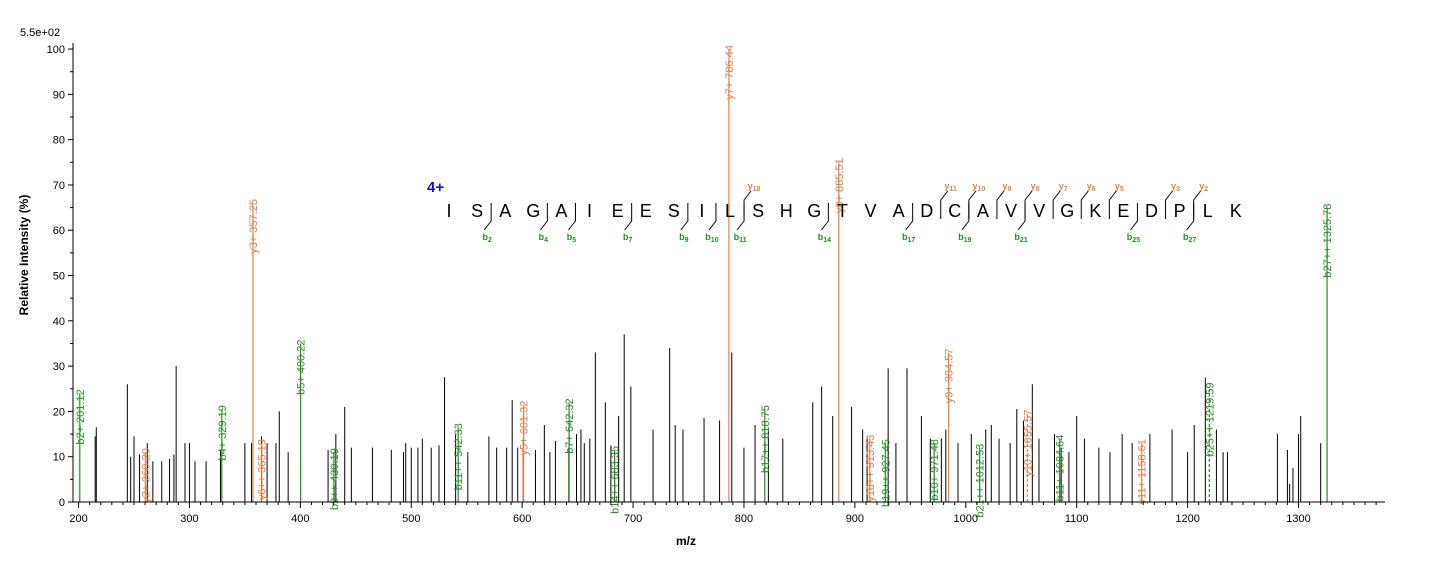 This screenshot has height=562, width=1436. Describe the element at coordinates (840, 185) in the screenshot. I see `peak-label: y8+ 885.51` at that location.